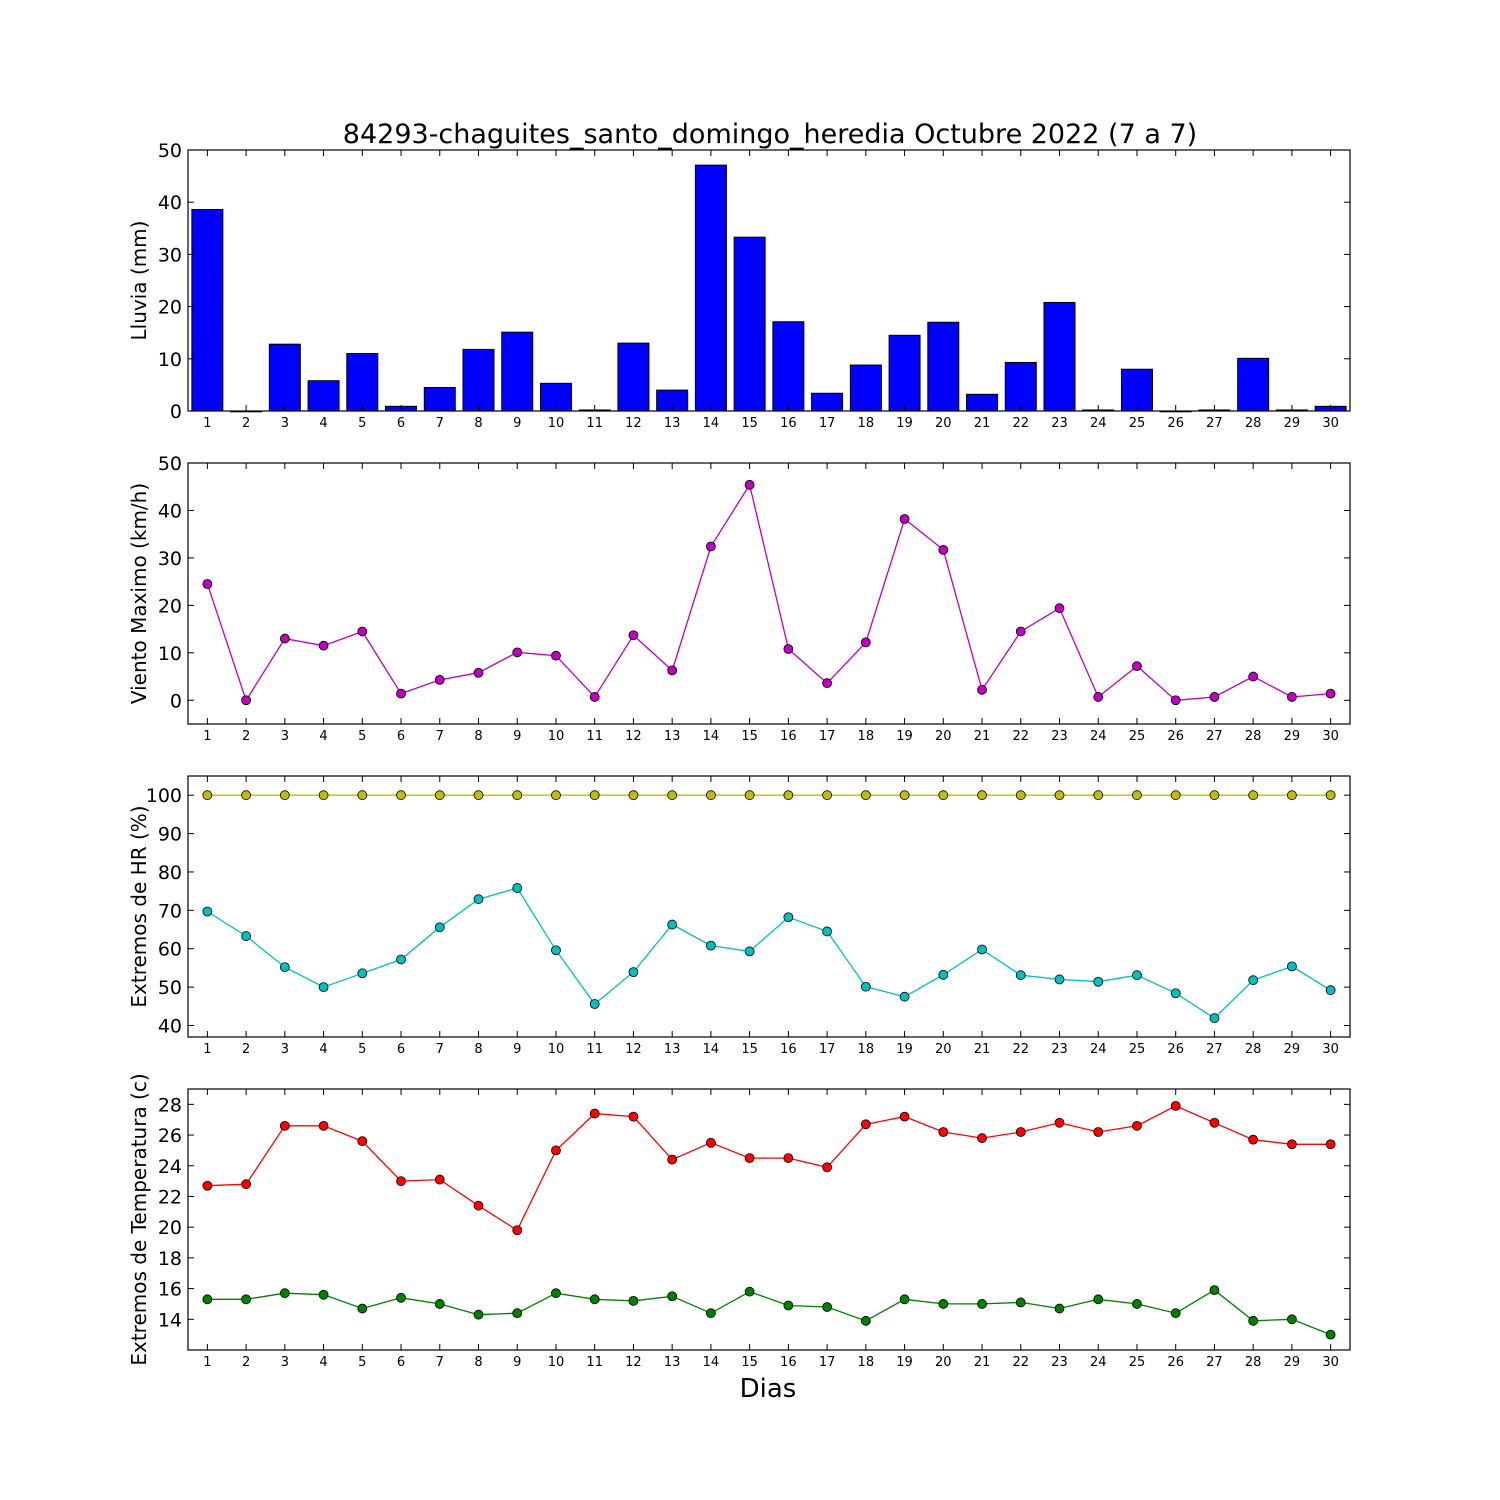  Describe the element at coordinates (827, 423) in the screenshot. I see `x-tick-label: 17` at that location.